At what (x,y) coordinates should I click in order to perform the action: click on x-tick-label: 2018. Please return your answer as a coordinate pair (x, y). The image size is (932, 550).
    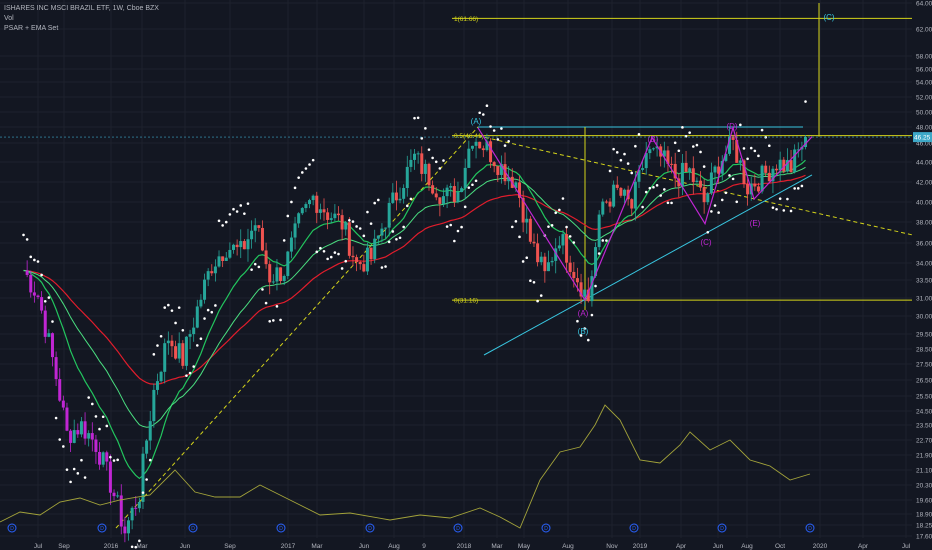
    Looking at the image, I should click on (464, 546).